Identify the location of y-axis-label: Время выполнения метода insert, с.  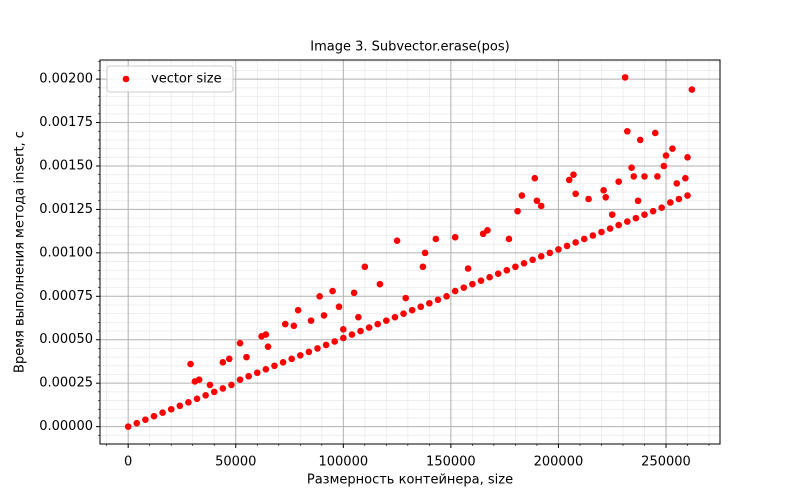
(20, 252).